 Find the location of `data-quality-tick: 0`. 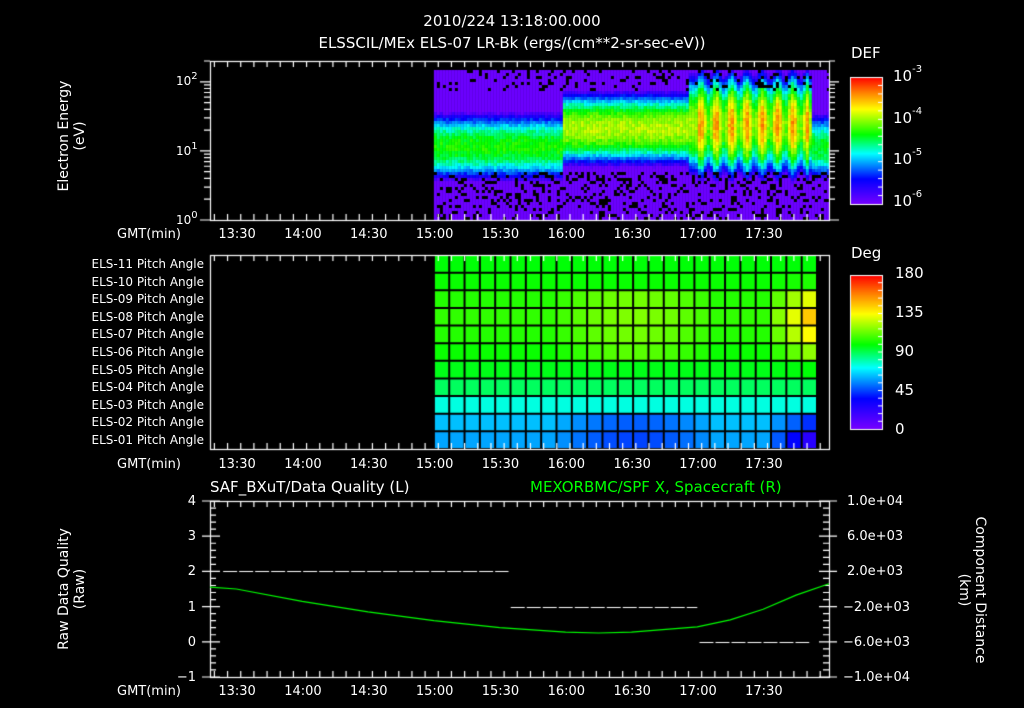

data-quality-tick: 0 is located at coordinates (191, 642).